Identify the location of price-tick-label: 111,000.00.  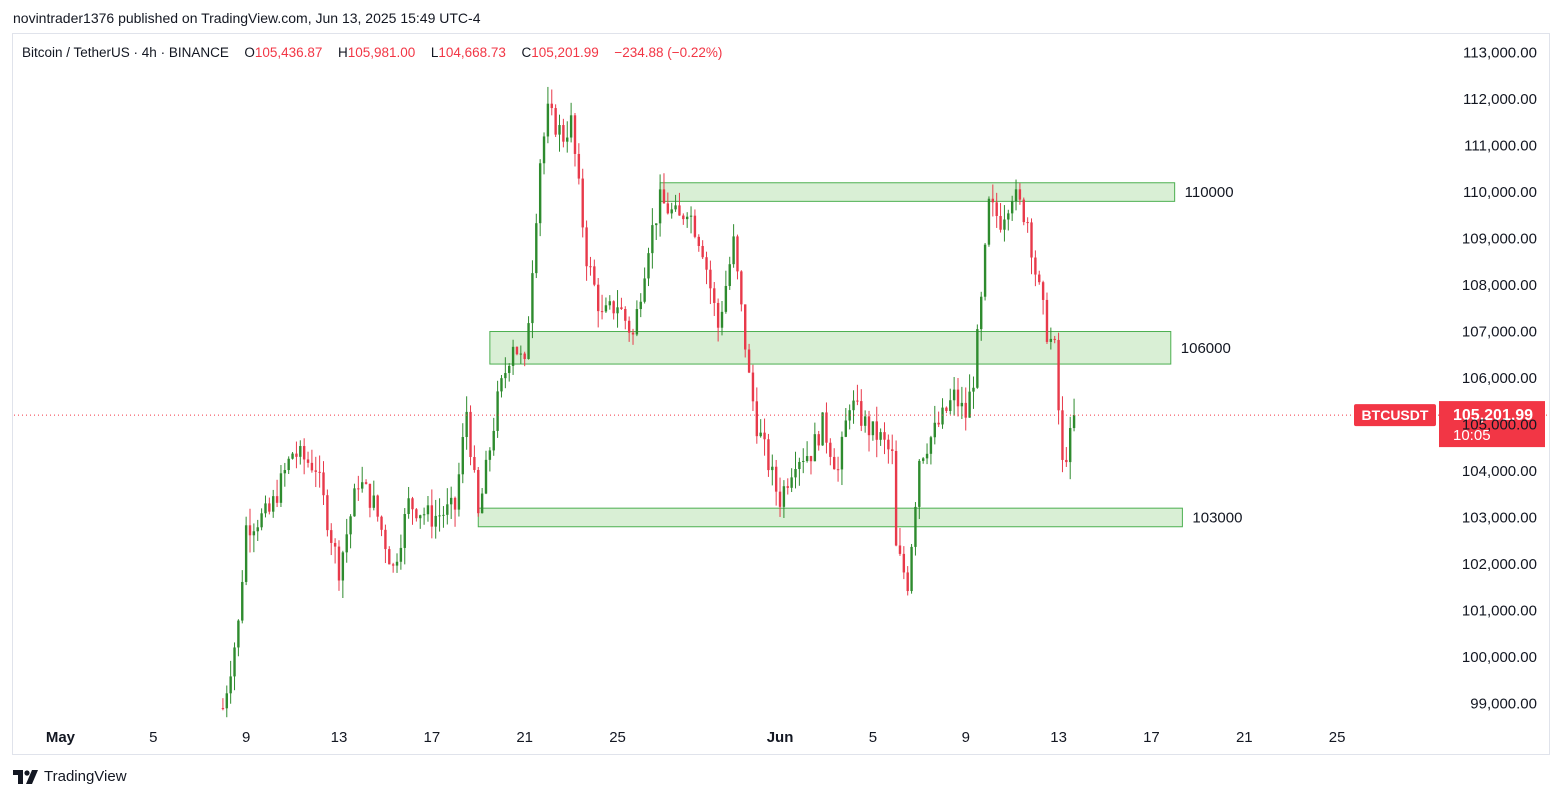
(1500, 146).